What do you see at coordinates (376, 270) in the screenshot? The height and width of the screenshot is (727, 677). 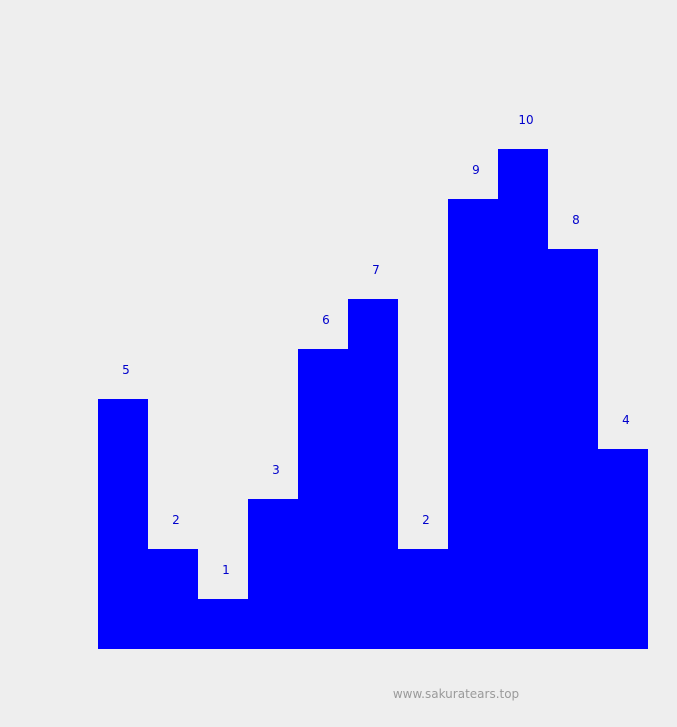 I see `bar-value-label-6: 7` at bounding box center [376, 270].